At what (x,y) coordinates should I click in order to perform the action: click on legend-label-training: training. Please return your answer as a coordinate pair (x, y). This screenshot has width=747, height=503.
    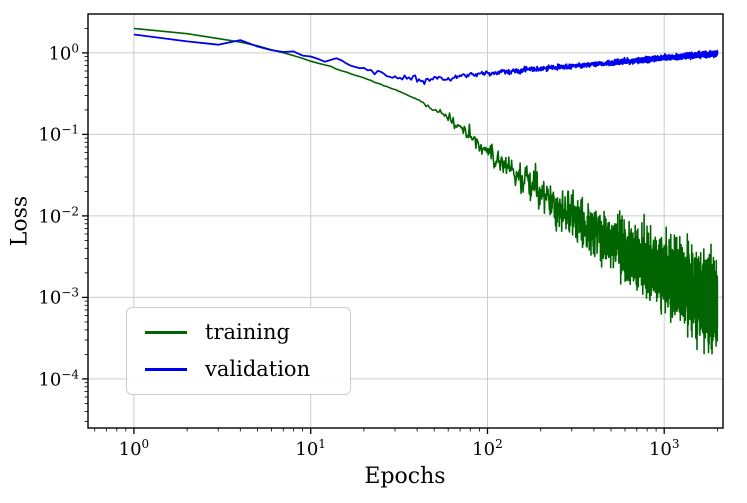
    Looking at the image, I should click on (247, 332).